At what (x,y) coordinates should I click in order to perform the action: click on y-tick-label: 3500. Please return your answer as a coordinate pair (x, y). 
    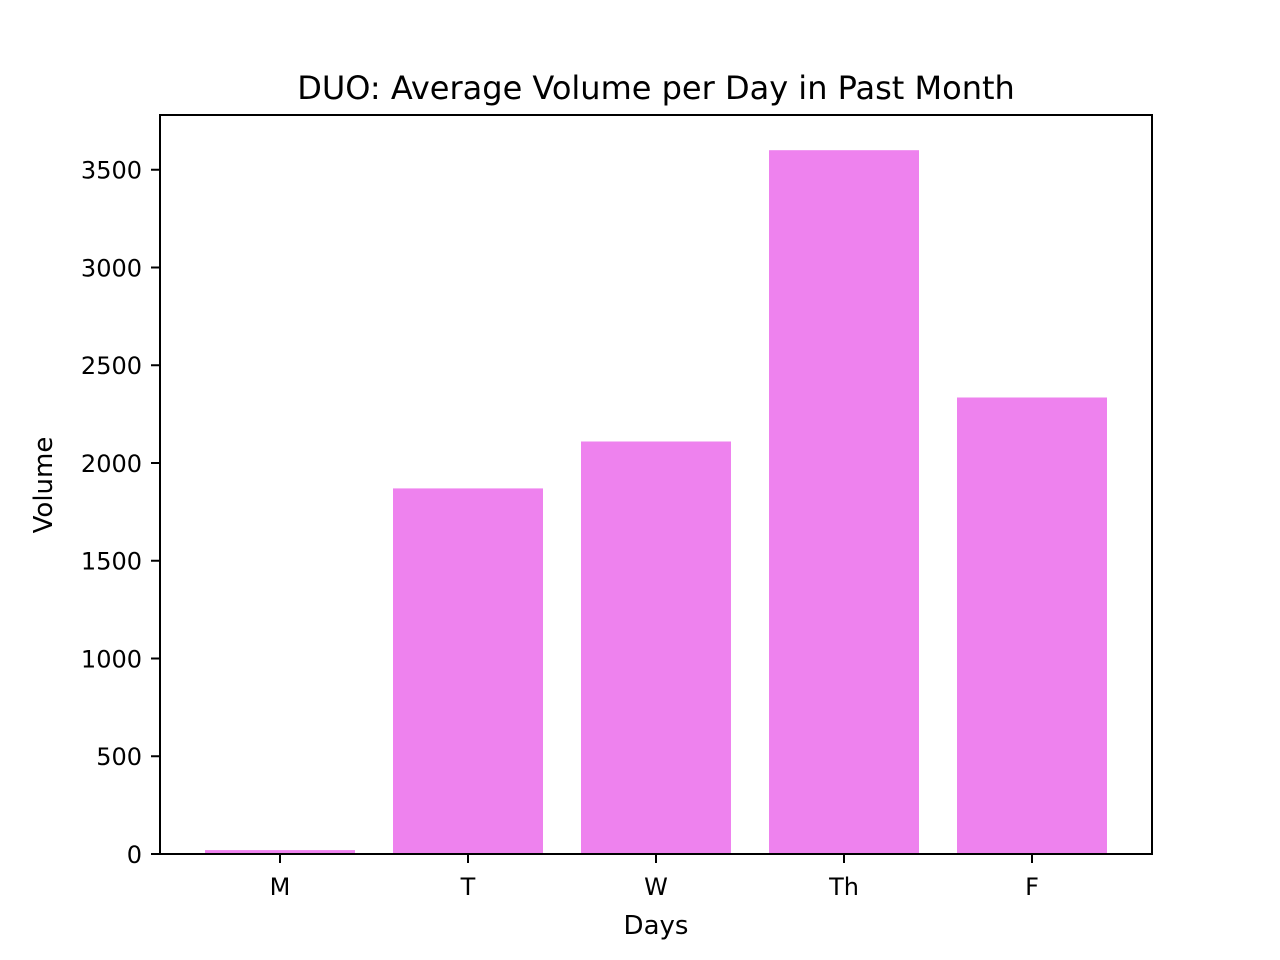
    Looking at the image, I should click on (111, 171).